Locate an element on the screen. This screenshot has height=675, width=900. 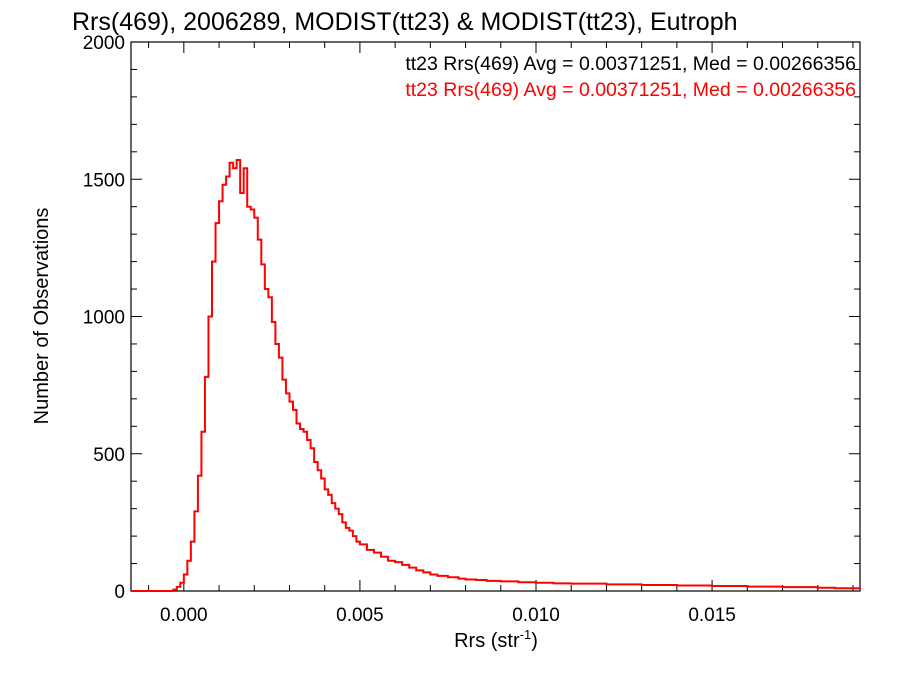
y-tick-label: 500 is located at coordinates (109, 455).